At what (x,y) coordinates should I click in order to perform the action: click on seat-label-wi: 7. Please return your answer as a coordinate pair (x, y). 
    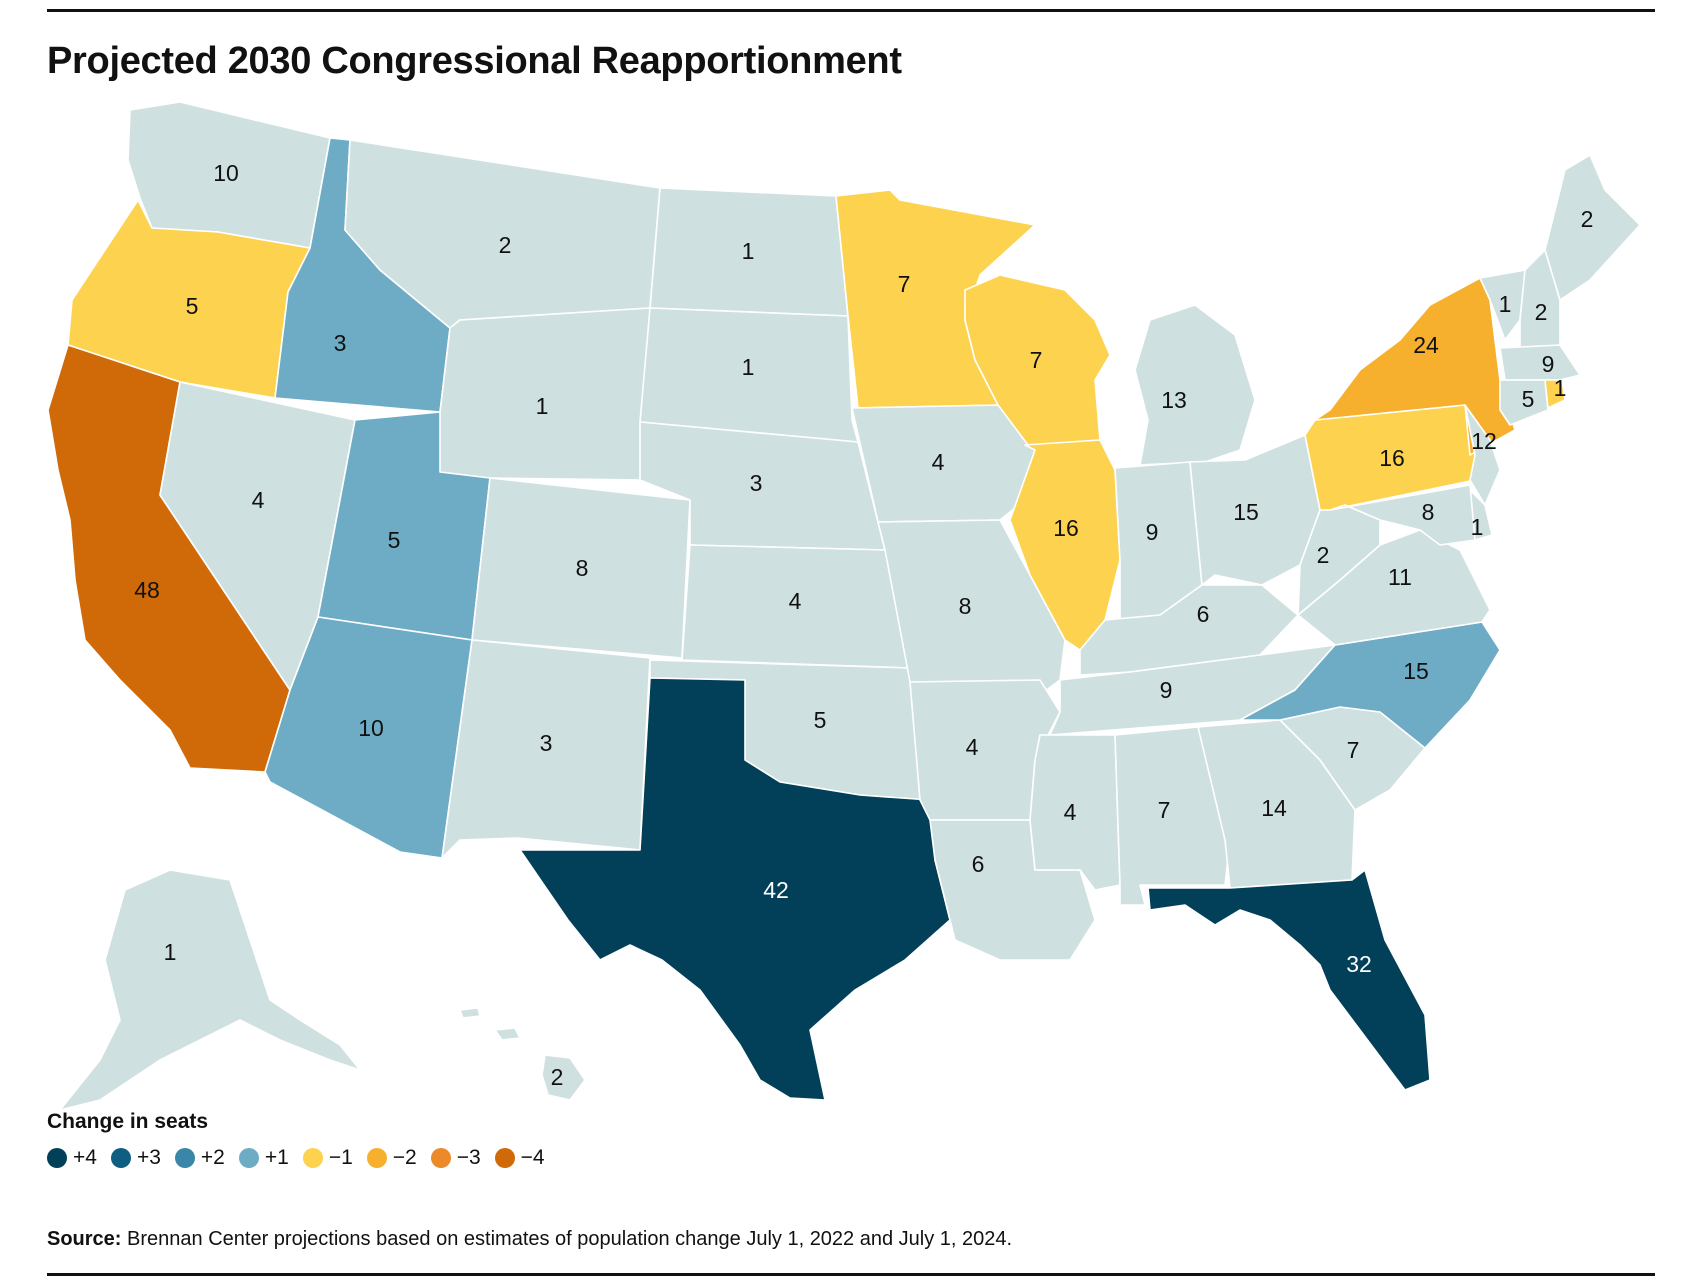
    Looking at the image, I should click on (1036, 360).